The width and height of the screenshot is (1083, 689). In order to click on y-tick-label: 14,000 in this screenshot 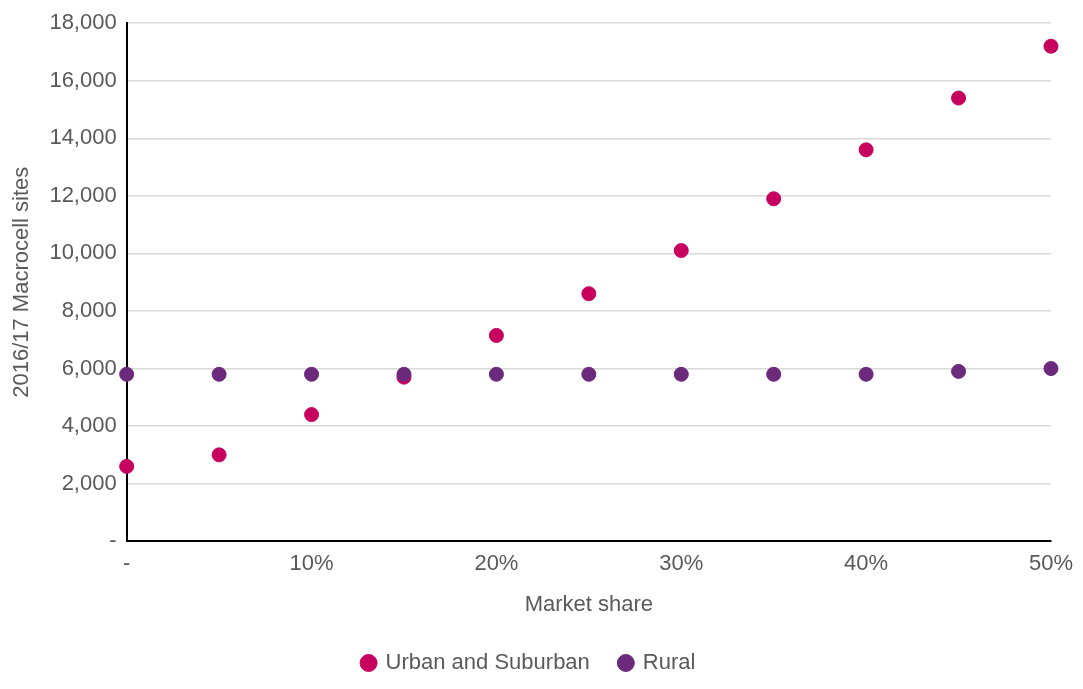, I will do `click(83, 137)`.